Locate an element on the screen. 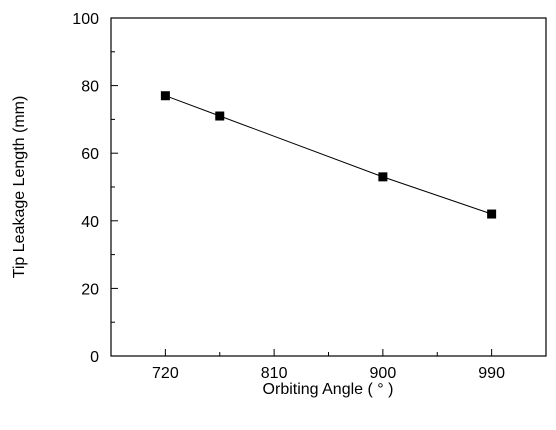  y-tick-label: 0 is located at coordinates (94, 357).